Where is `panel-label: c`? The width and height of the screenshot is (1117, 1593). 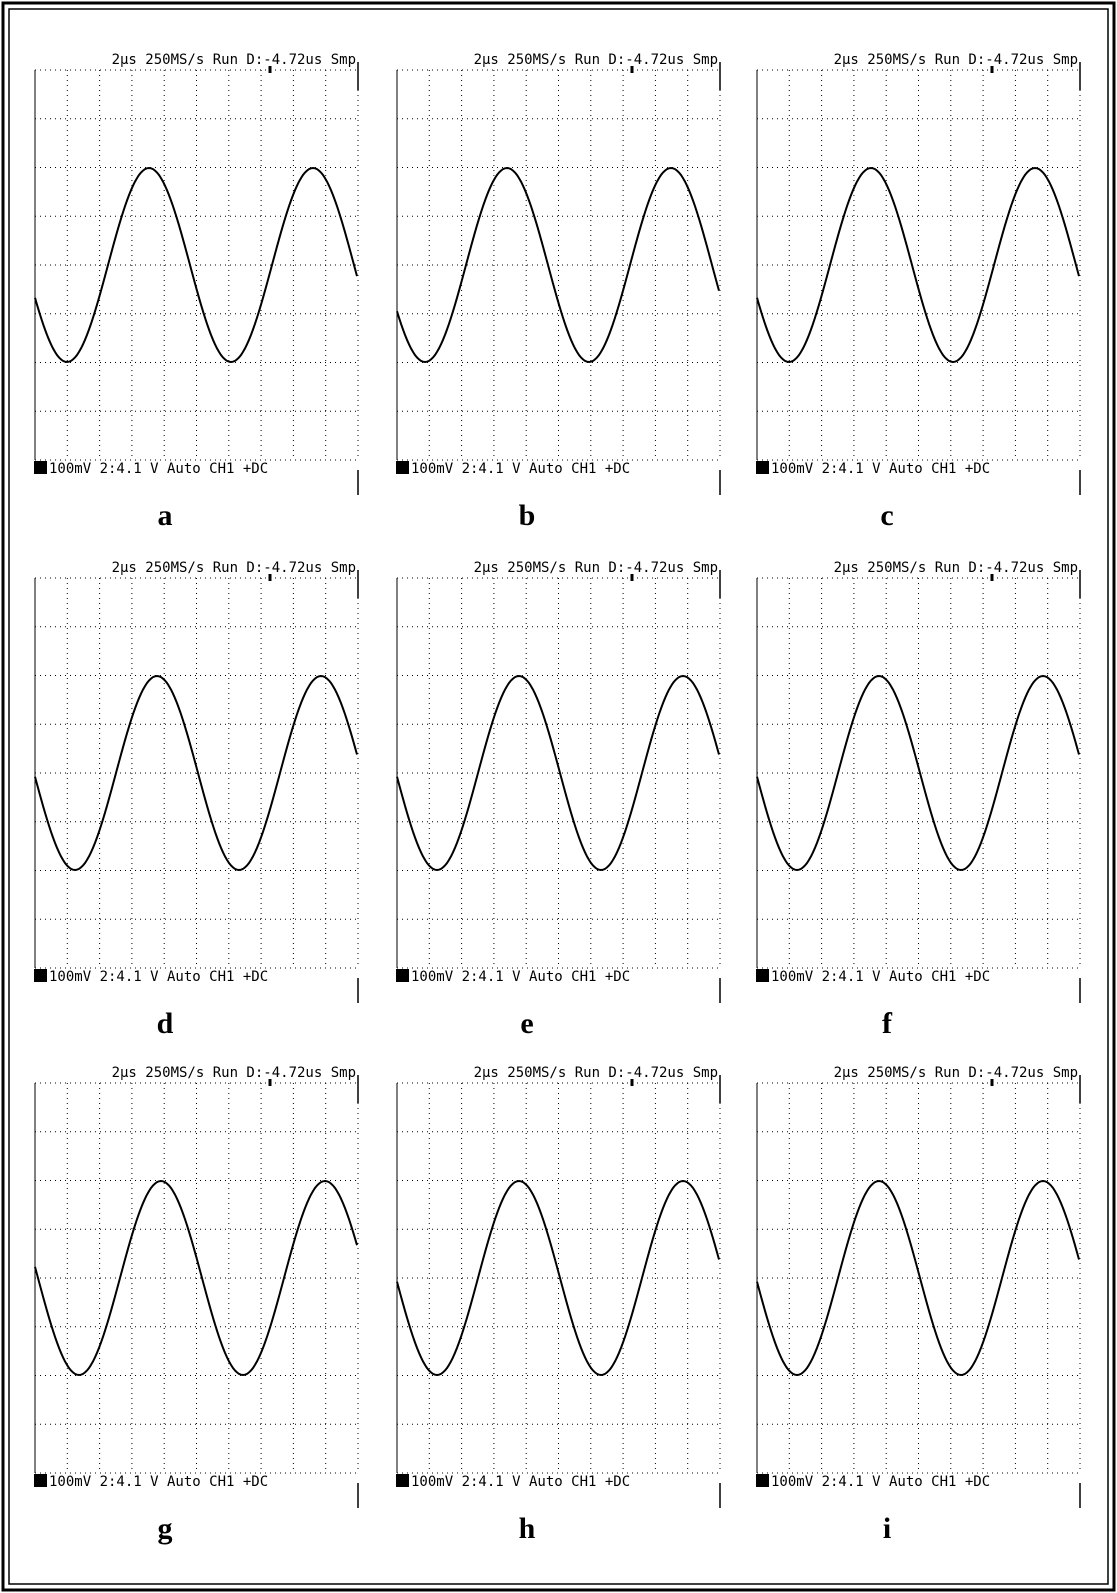 panel-label: c is located at coordinates (886, 515).